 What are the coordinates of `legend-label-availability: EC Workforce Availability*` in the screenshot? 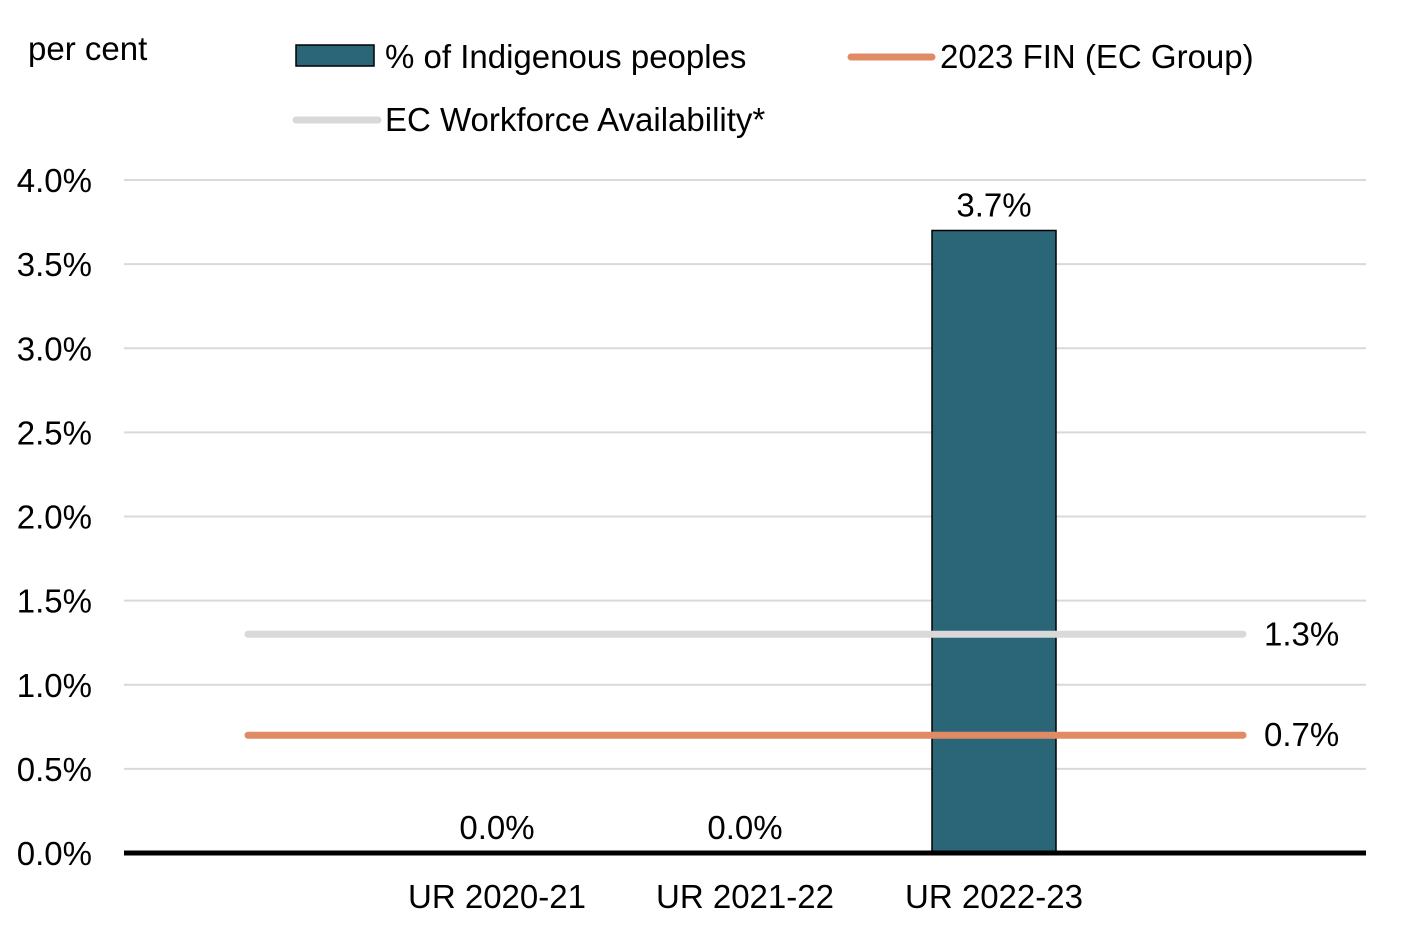 It's located at (575, 119).